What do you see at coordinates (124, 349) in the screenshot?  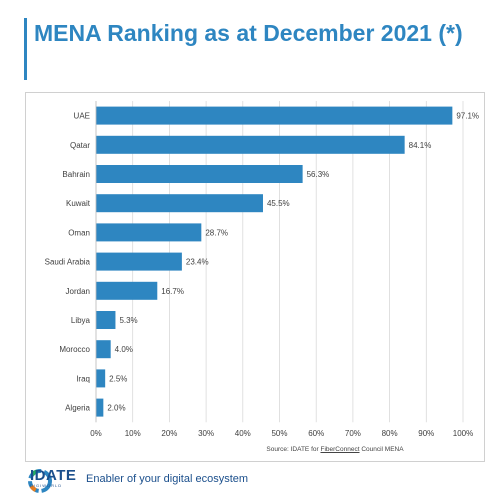 I see `data-label: 4.0%` at bounding box center [124, 349].